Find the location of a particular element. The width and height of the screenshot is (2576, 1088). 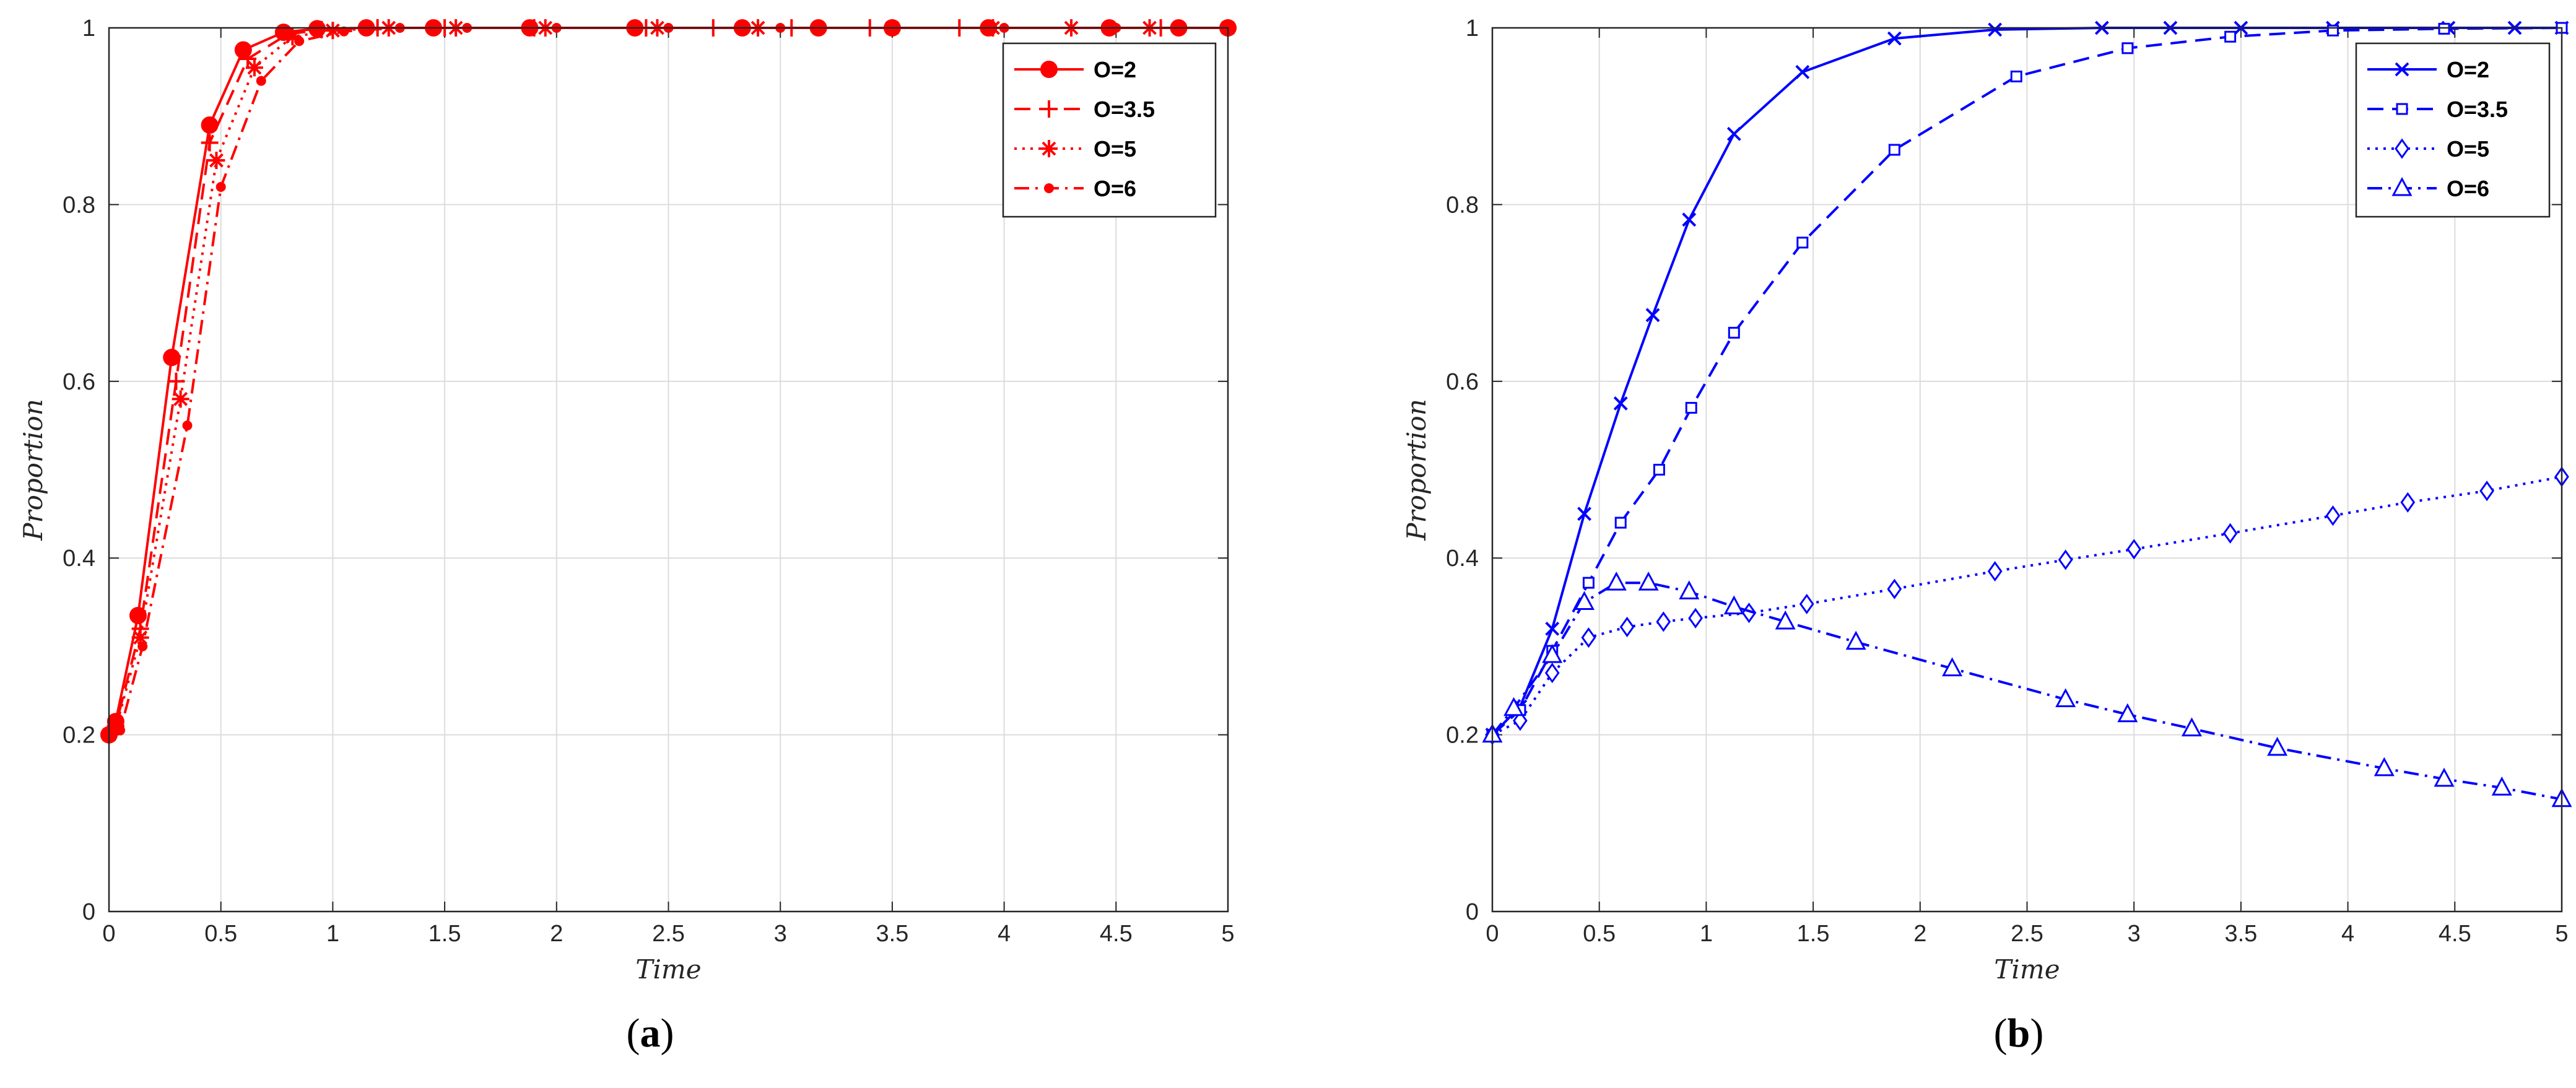

caption-letter: a is located at coordinates (650, 1034).